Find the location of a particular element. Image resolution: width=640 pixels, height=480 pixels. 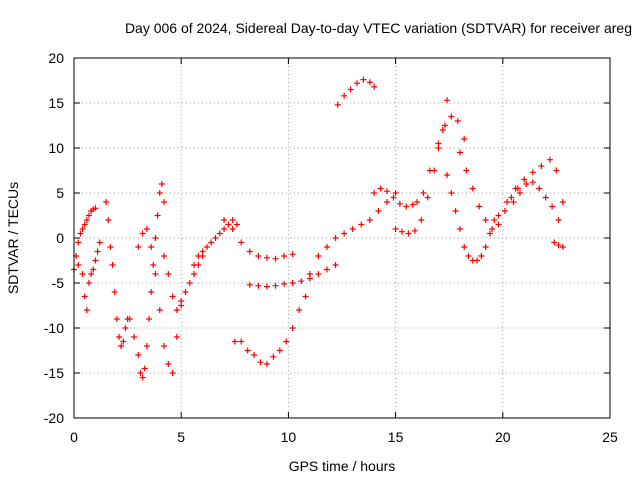

y-tick-label: -5 is located at coordinates (58, 283).